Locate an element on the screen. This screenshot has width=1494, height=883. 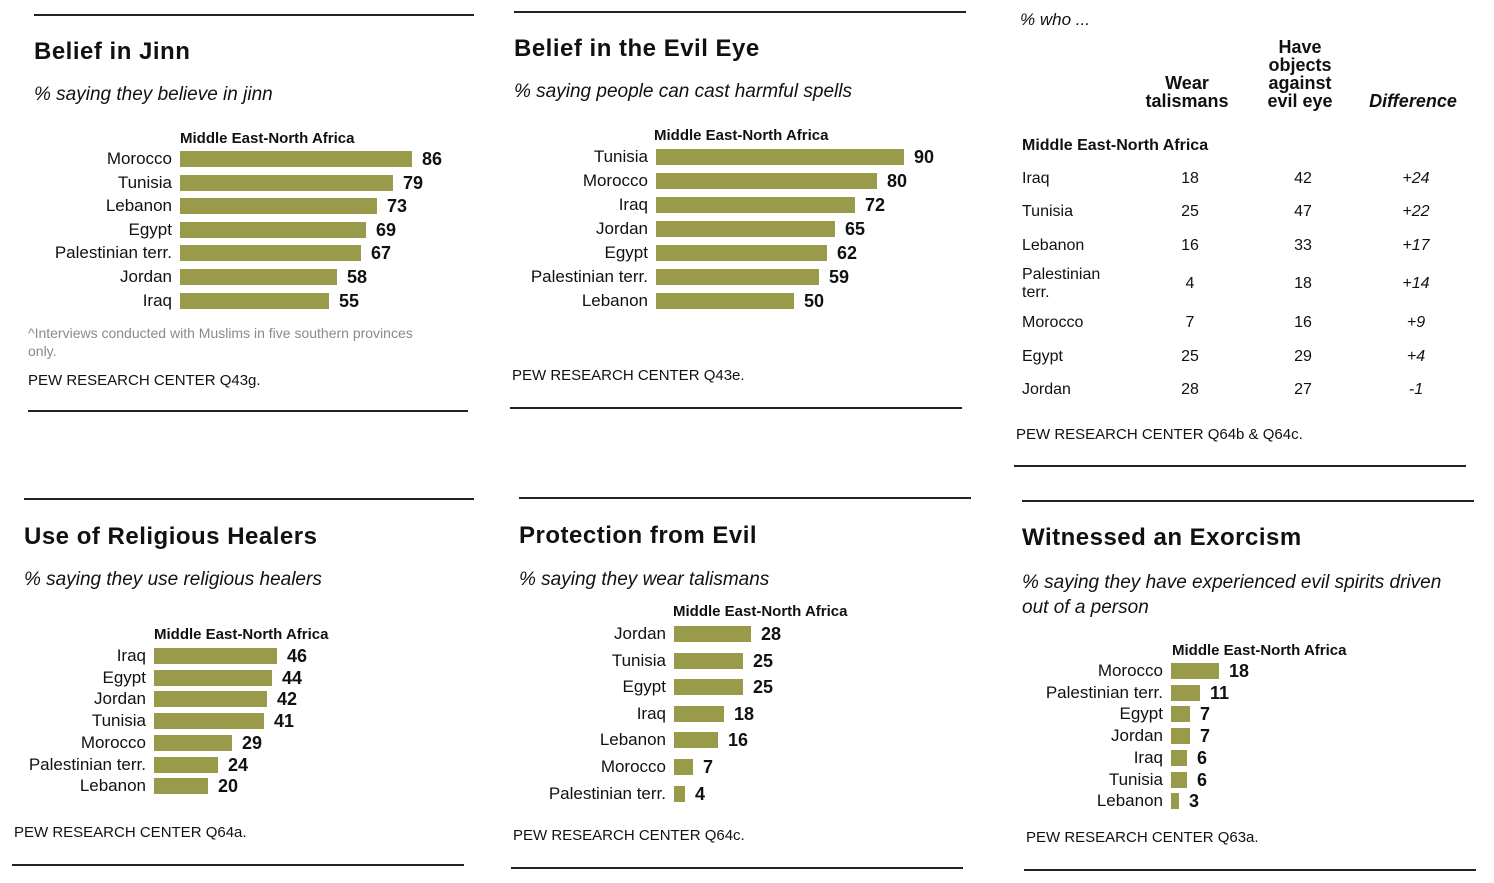
source-line: PEW RESEARCH CENTER Q64a. is located at coordinates (130, 832).